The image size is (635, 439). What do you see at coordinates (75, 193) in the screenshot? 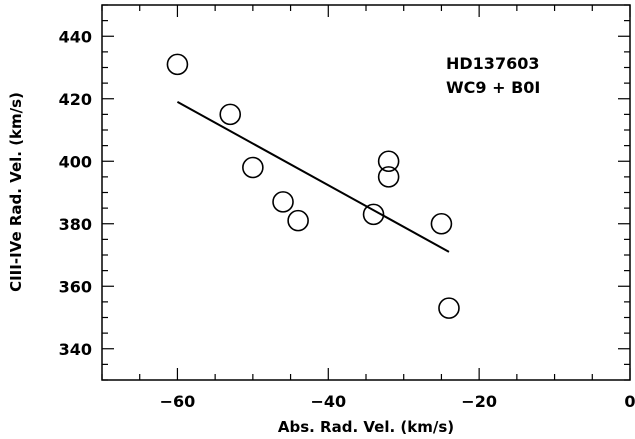
I see `y-tick-labels: 340 360 380 400 420 440` at bounding box center [75, 193].